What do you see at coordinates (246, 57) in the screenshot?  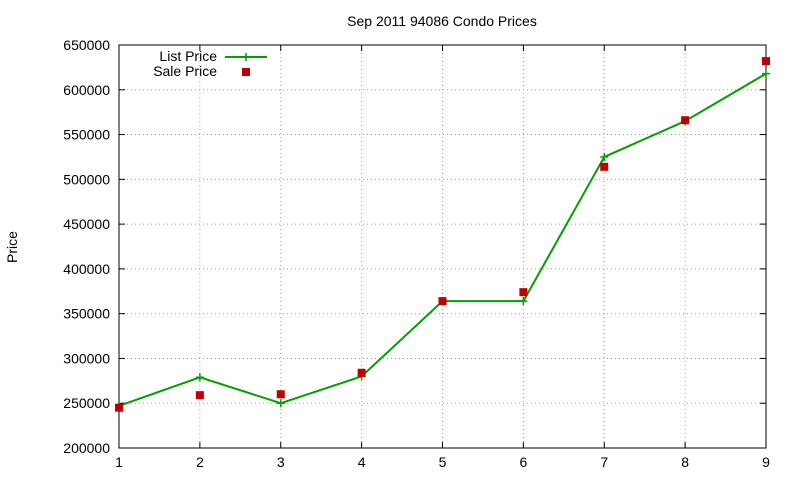 I see `legend-list-price-marker` at bounding box center [246, 57].